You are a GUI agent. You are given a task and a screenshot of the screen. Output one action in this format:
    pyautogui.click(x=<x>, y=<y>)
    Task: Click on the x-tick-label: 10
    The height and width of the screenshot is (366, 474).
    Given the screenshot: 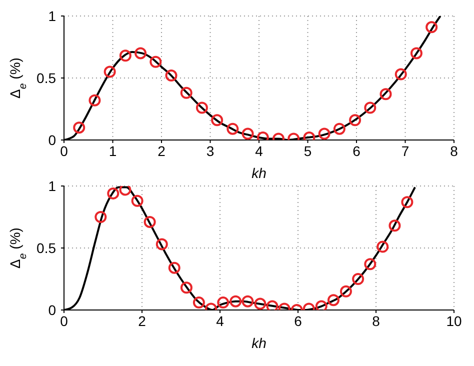 What is the action you would take?
    pyautogui.click(x=454, y=320)
    